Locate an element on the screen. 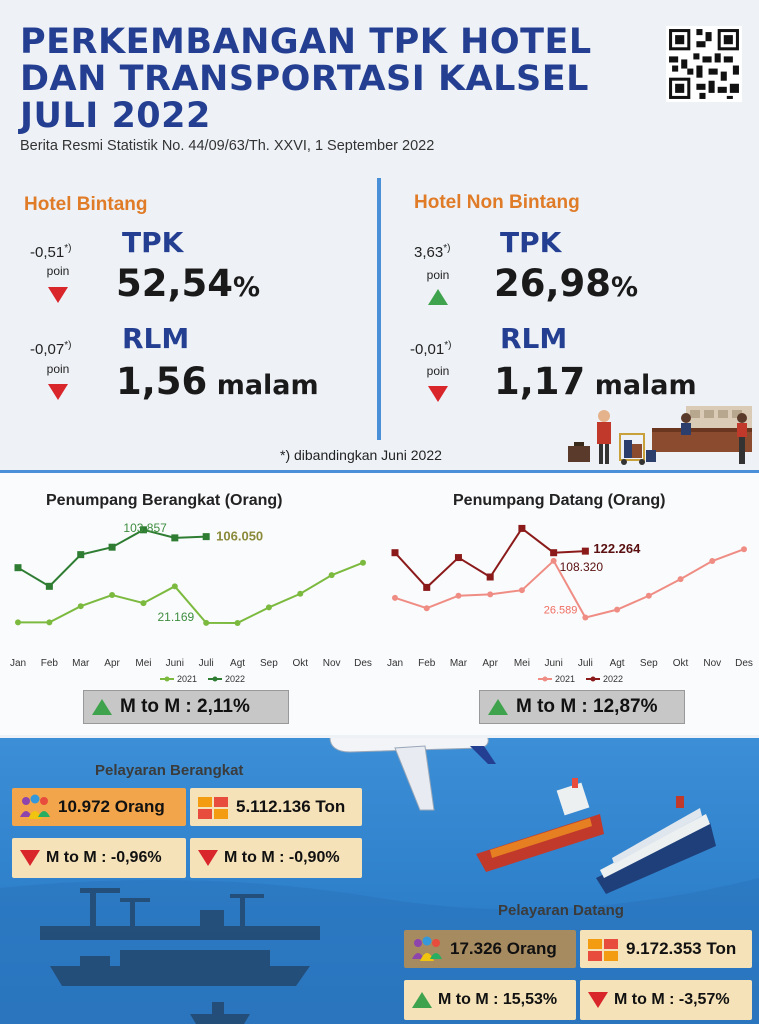  hb-rlm-poin: poin is located at coordinates (58, 369).